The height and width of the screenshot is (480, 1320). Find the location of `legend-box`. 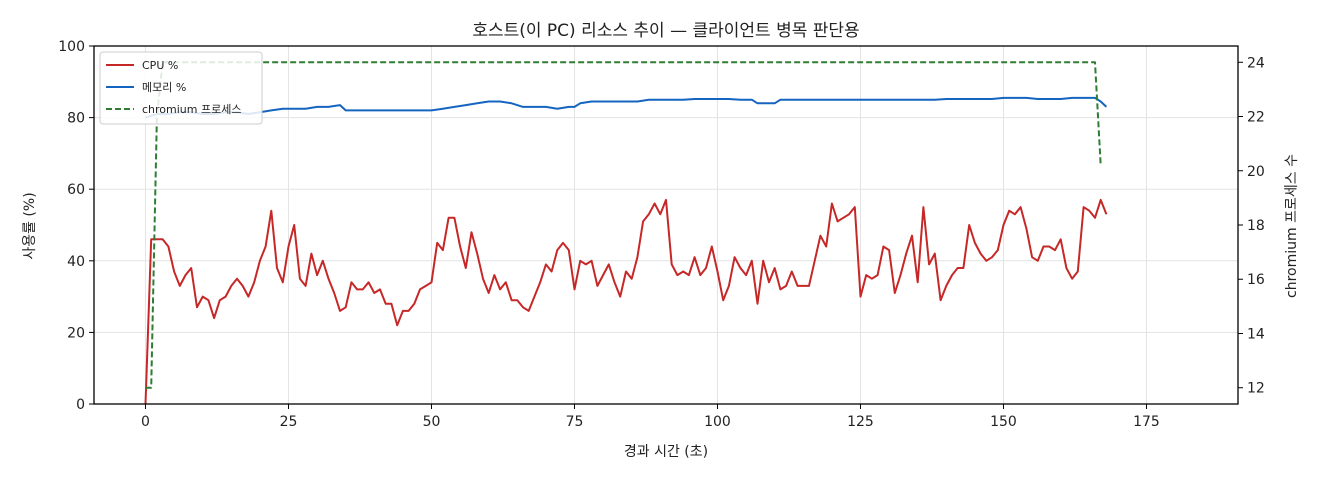

legend-box is located at coordinates (181, 88).